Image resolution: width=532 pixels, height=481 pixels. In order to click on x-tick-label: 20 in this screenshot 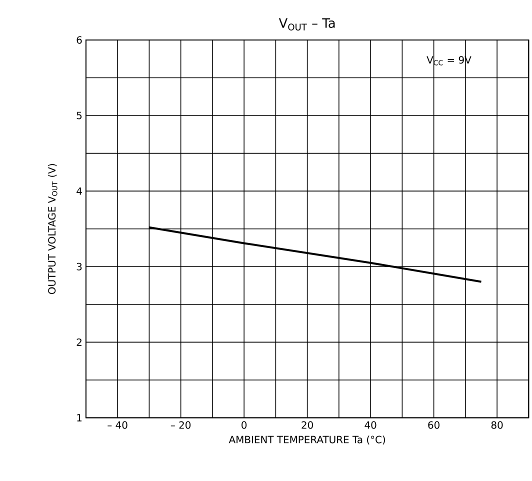, I will do `click(307, 425)`.